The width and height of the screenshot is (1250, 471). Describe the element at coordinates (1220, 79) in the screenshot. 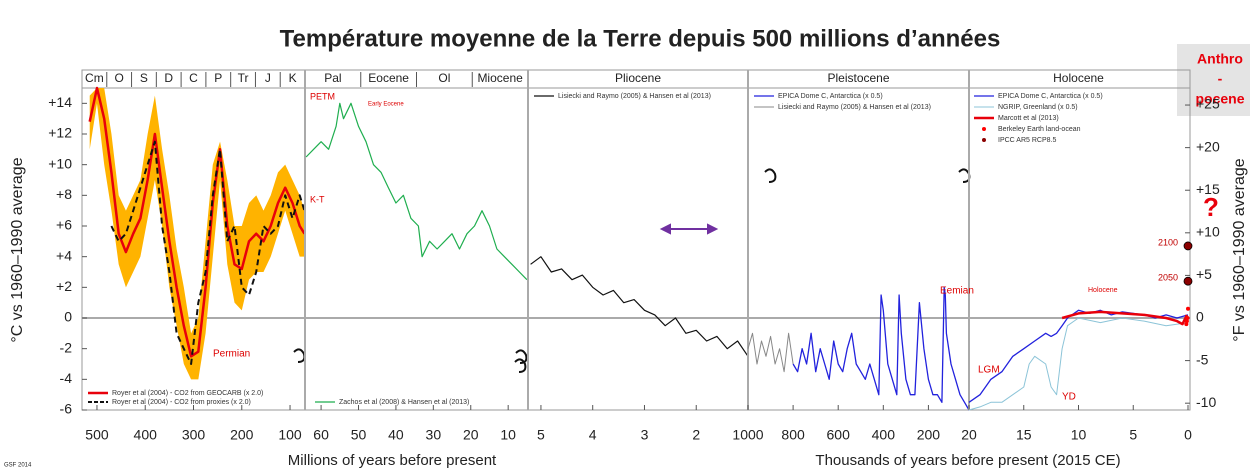

I see `anthropocene-label: -` at that location.